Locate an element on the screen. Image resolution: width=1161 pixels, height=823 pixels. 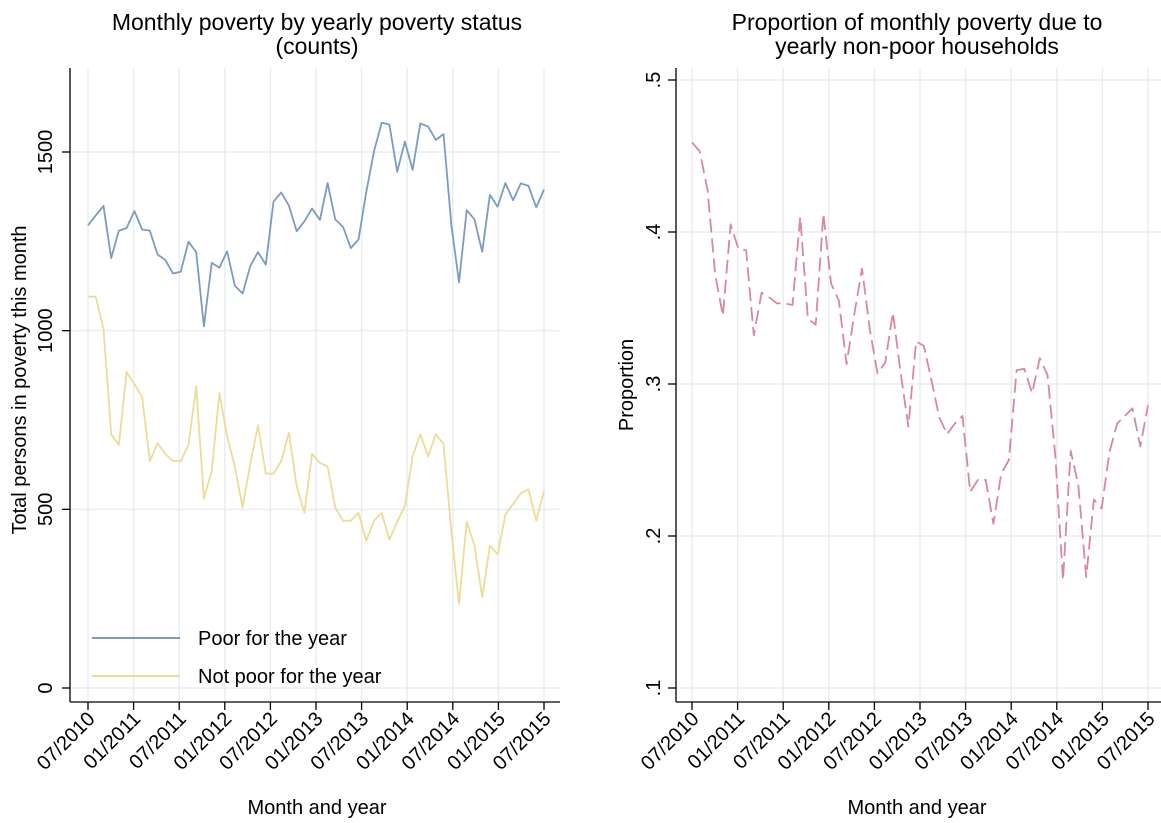
y-tick-label: 1500 is located at coordinates (46, 152).